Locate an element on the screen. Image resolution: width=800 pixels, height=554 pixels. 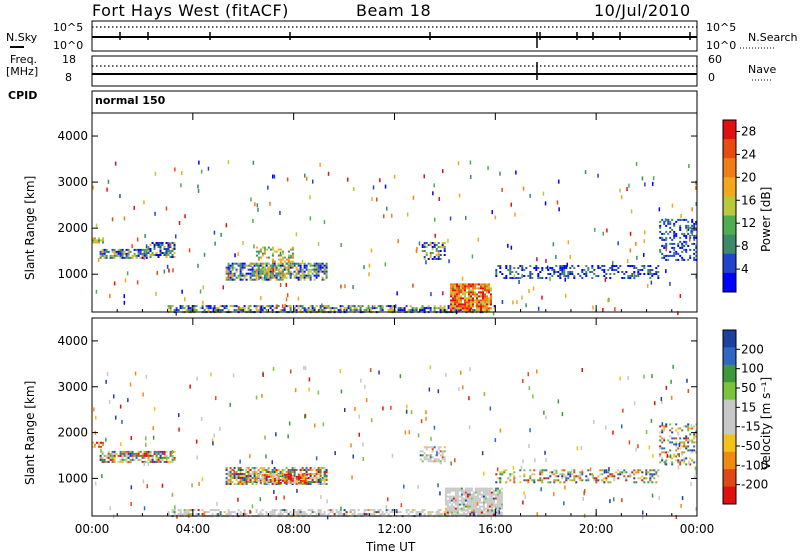
beam-label: Beam 18 is located at coordinates (394, 10).